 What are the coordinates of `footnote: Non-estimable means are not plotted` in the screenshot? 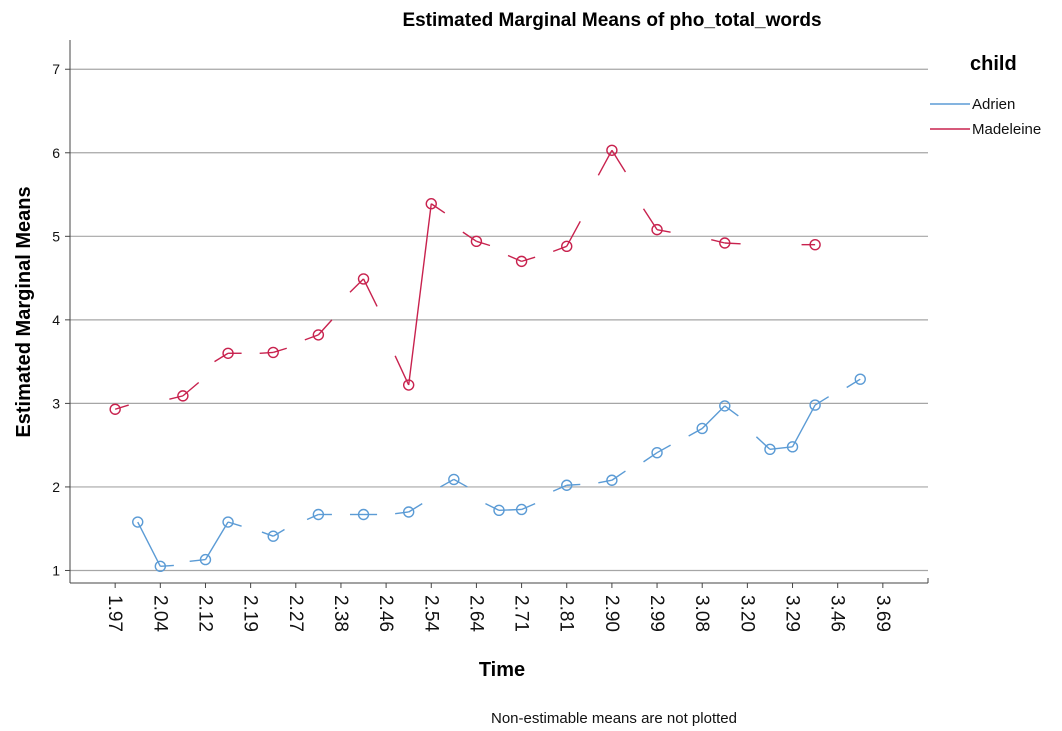 It's located at (614, 718).